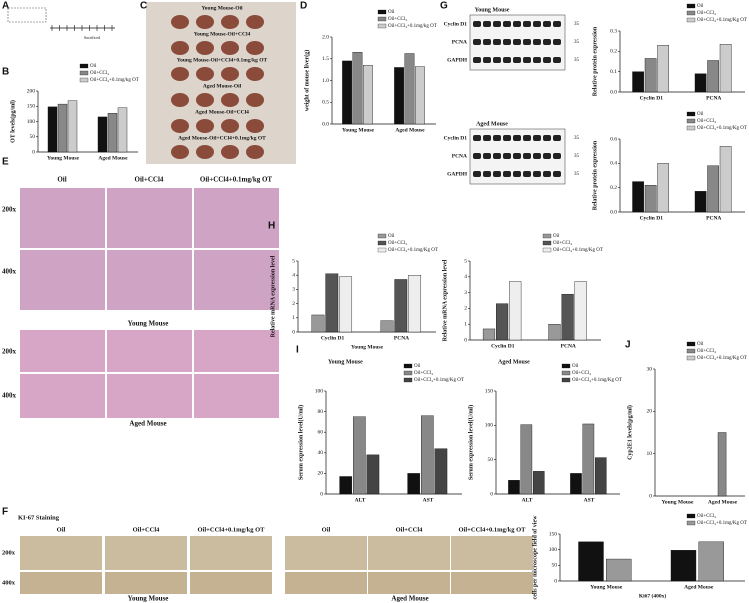 The width and height of the screenshot is (749, 603). Describe the element at coordinates (568, 346) in the screenshot. I see `x-tick-label: PCNA` at that location.